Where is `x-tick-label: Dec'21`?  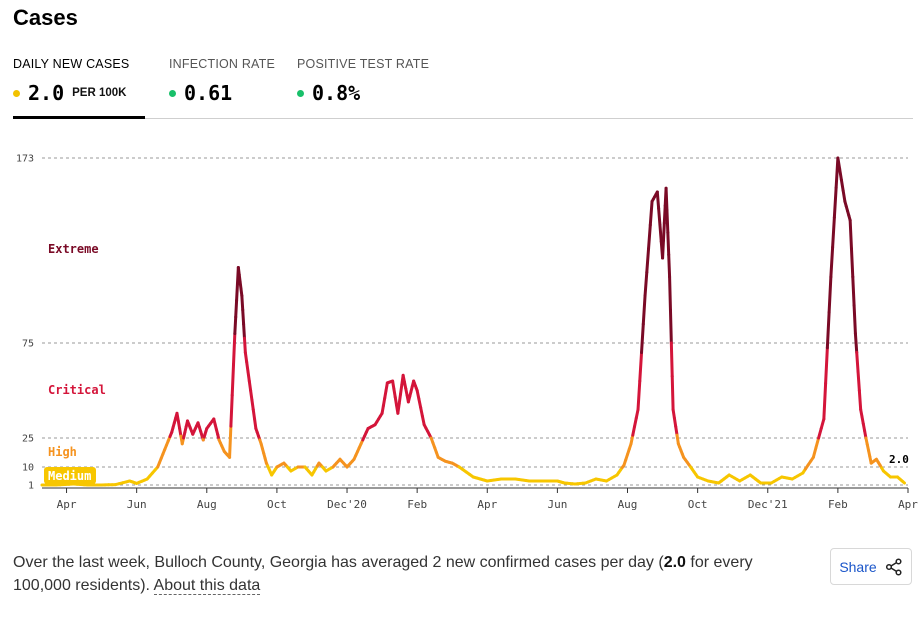 x-tick-label: Dec'21 is located at coordinates (768, 504).